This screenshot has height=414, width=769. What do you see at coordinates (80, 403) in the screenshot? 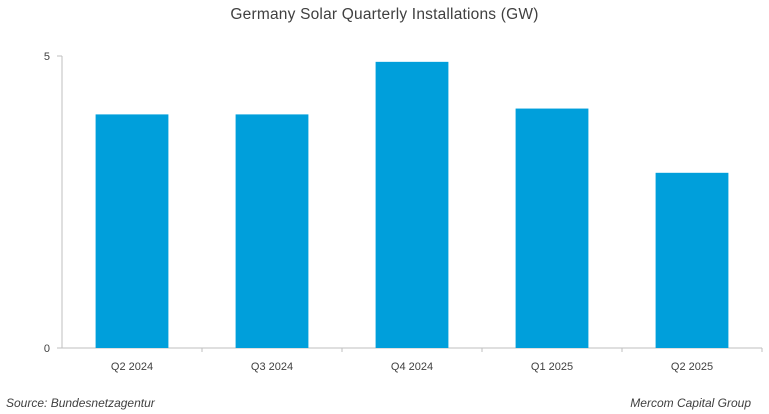
I see `source-note: Source: Bundesnetzagentur` at bounding box center [80, 403].